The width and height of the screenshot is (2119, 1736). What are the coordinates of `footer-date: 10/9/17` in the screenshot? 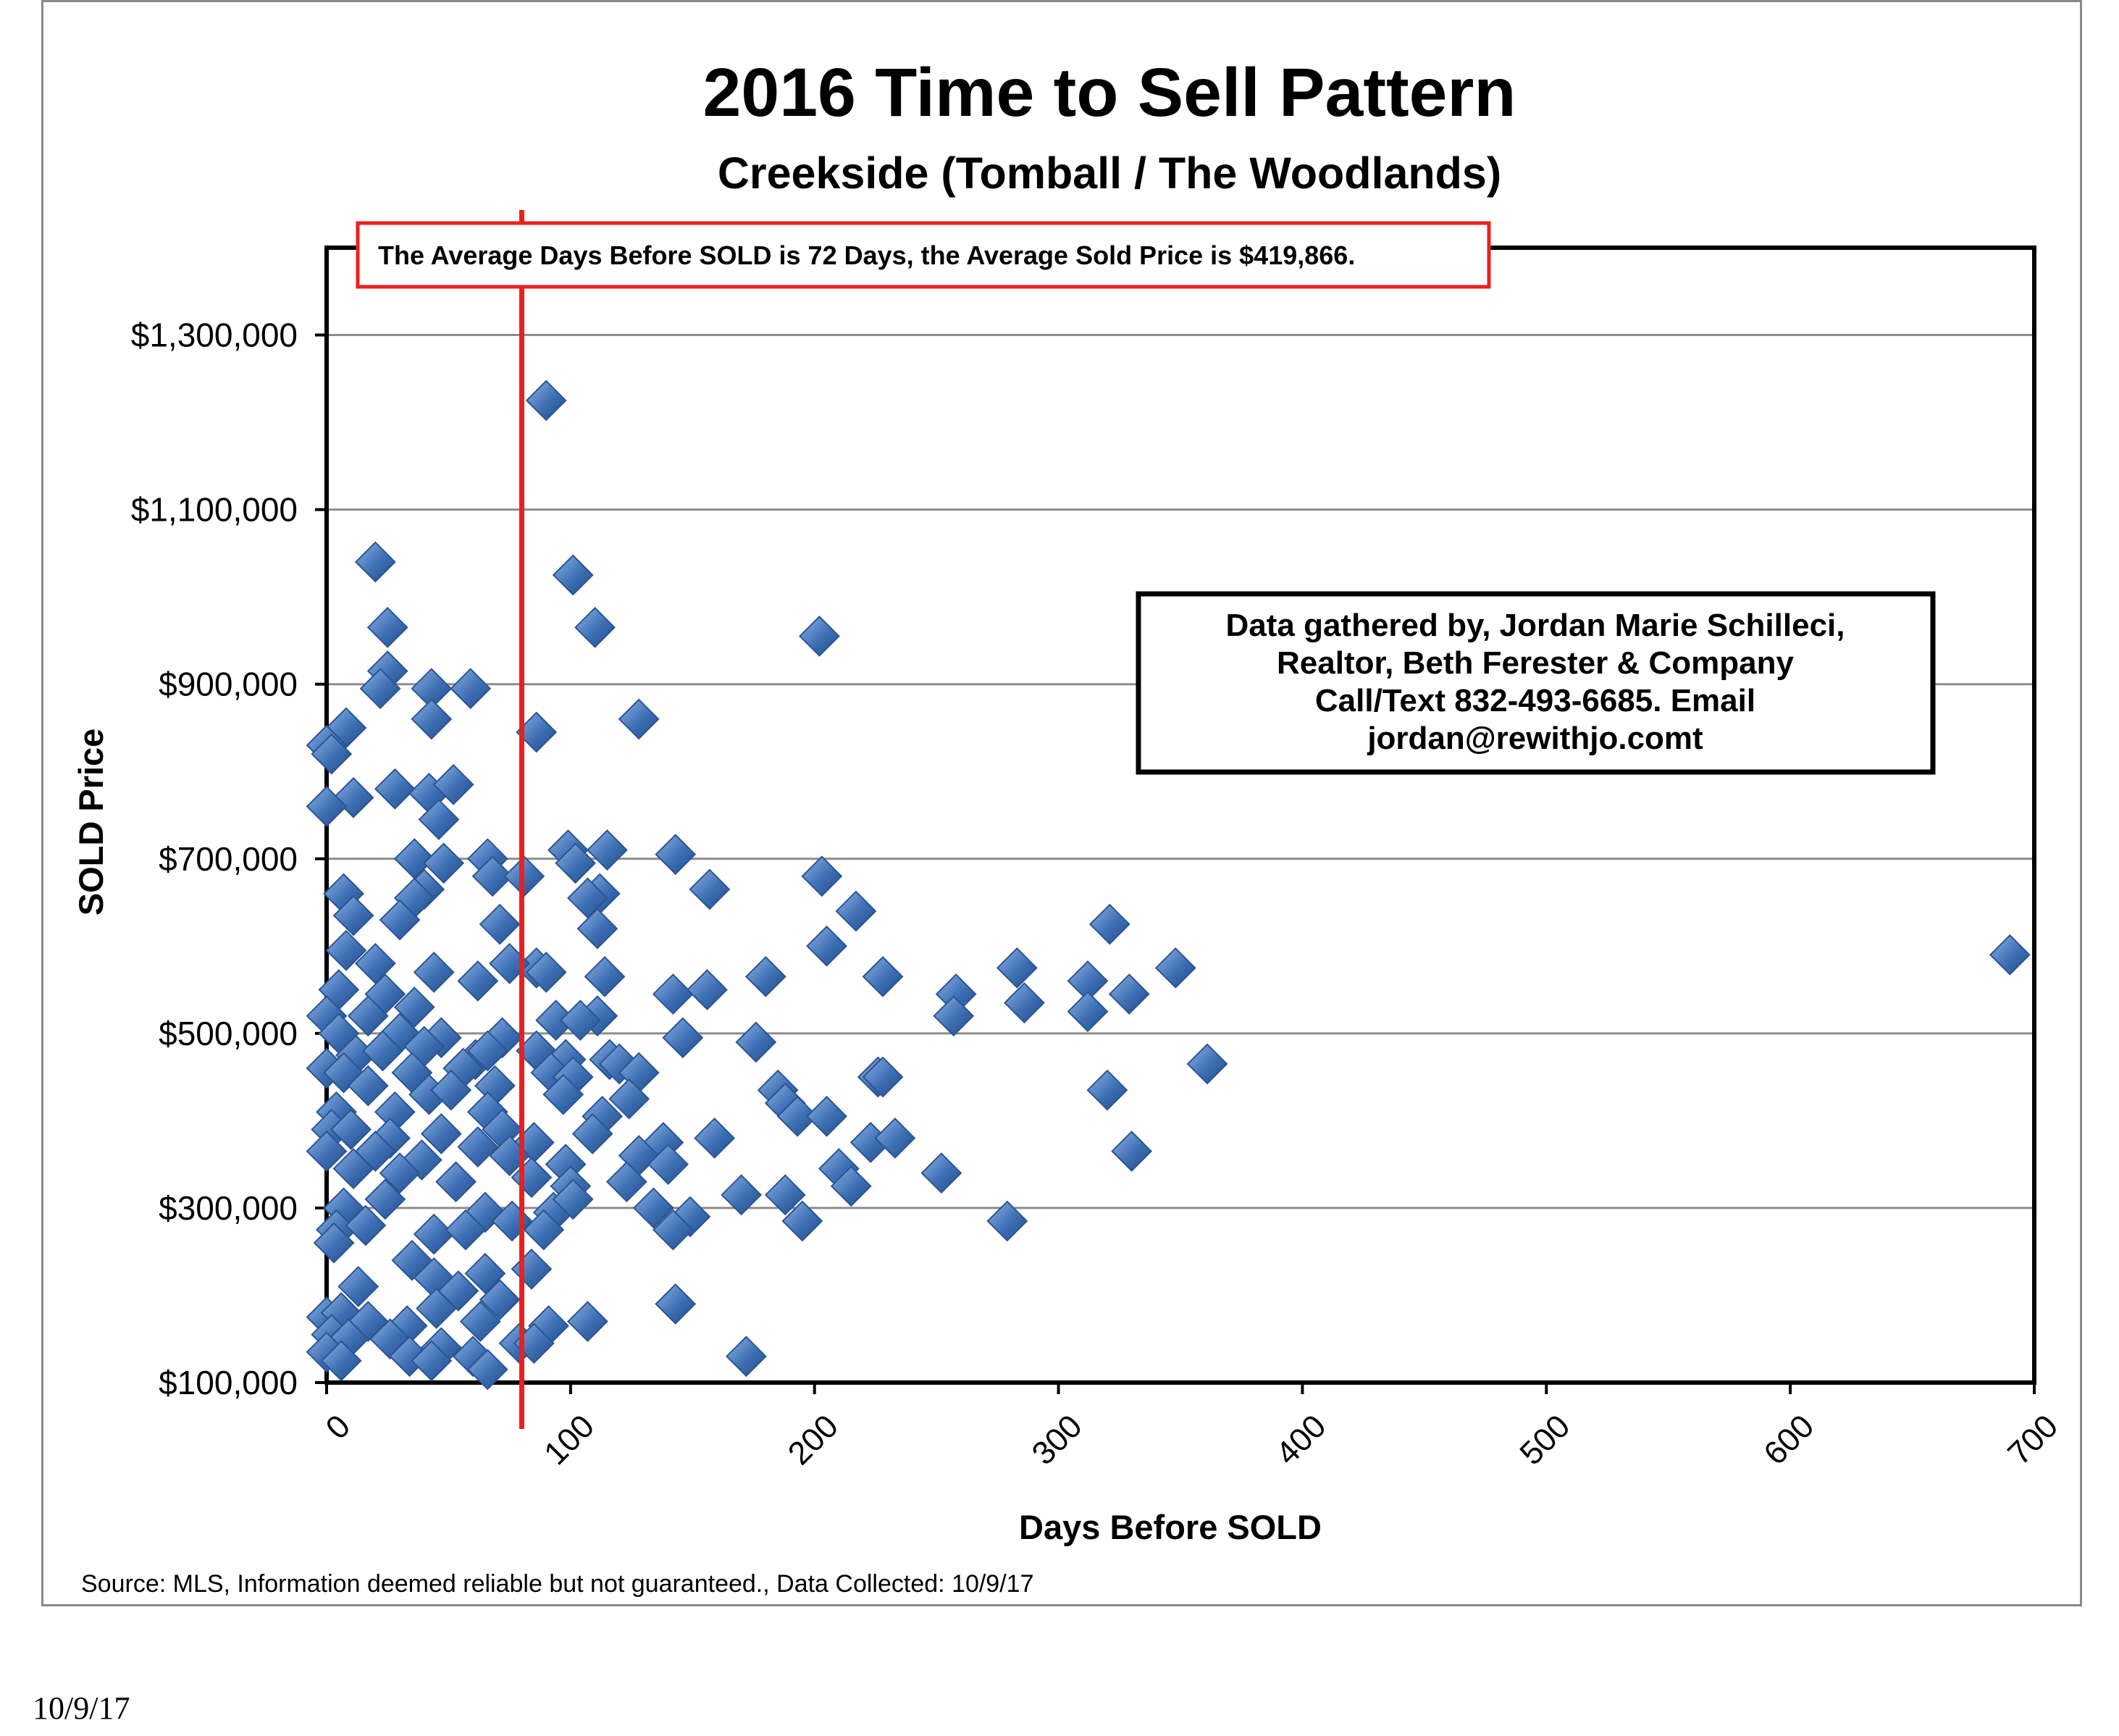 It's located at (81, 1708).